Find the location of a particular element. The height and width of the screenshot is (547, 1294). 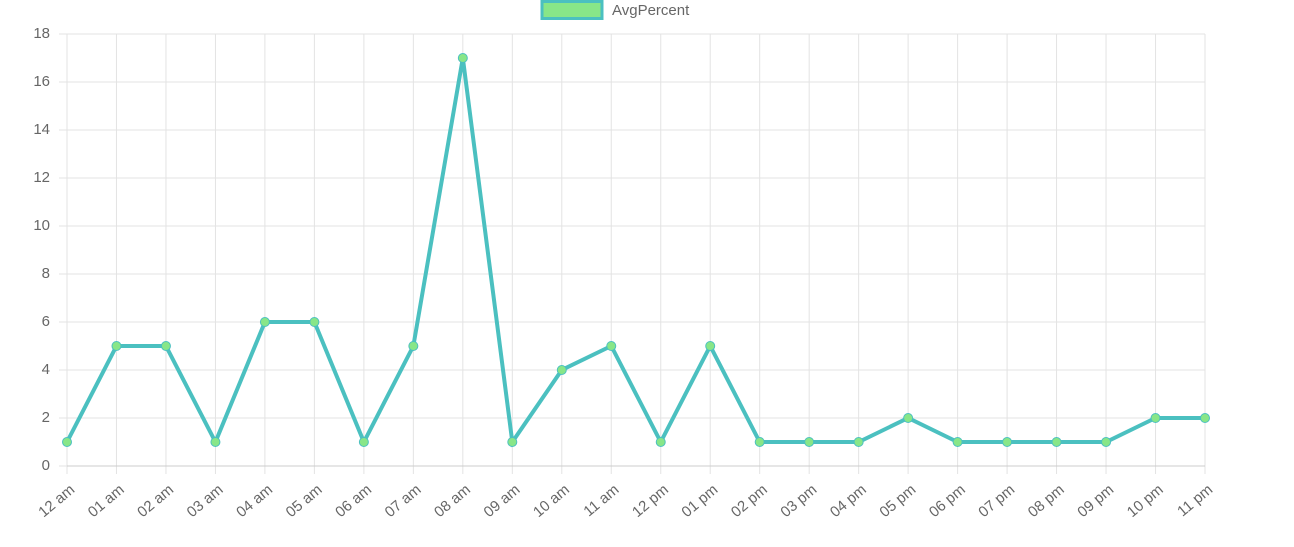

x-tick-label: 10 pm is located at coordinates (1145, 501).